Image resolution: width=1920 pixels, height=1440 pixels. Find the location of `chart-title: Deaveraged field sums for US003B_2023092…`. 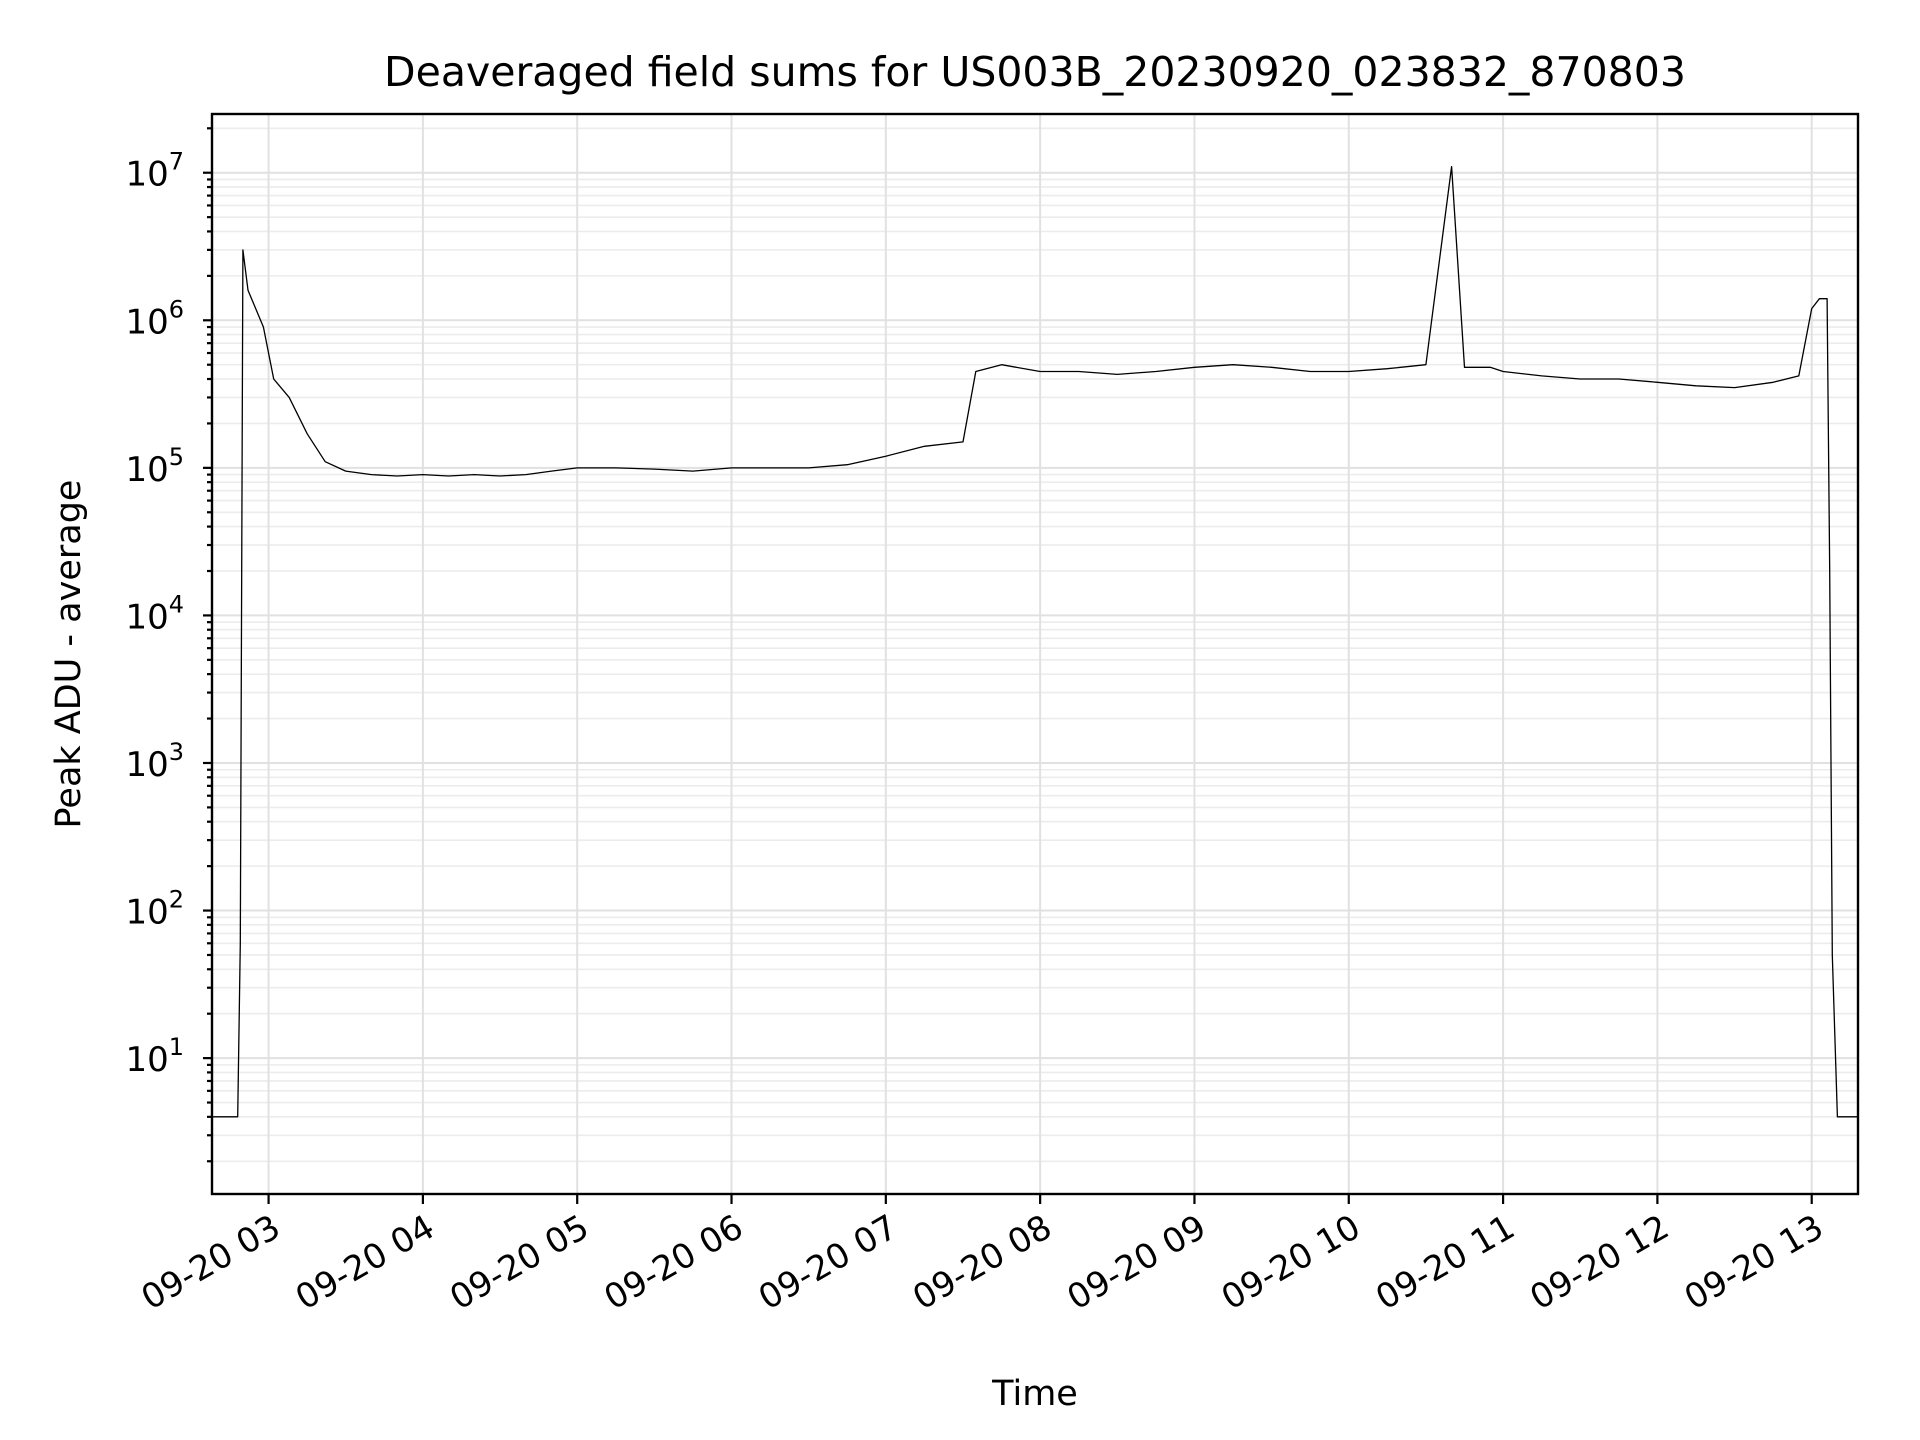

chart-title: Deaveraged field sums for US003B_2023092… is located at coordinates (1035, 72).